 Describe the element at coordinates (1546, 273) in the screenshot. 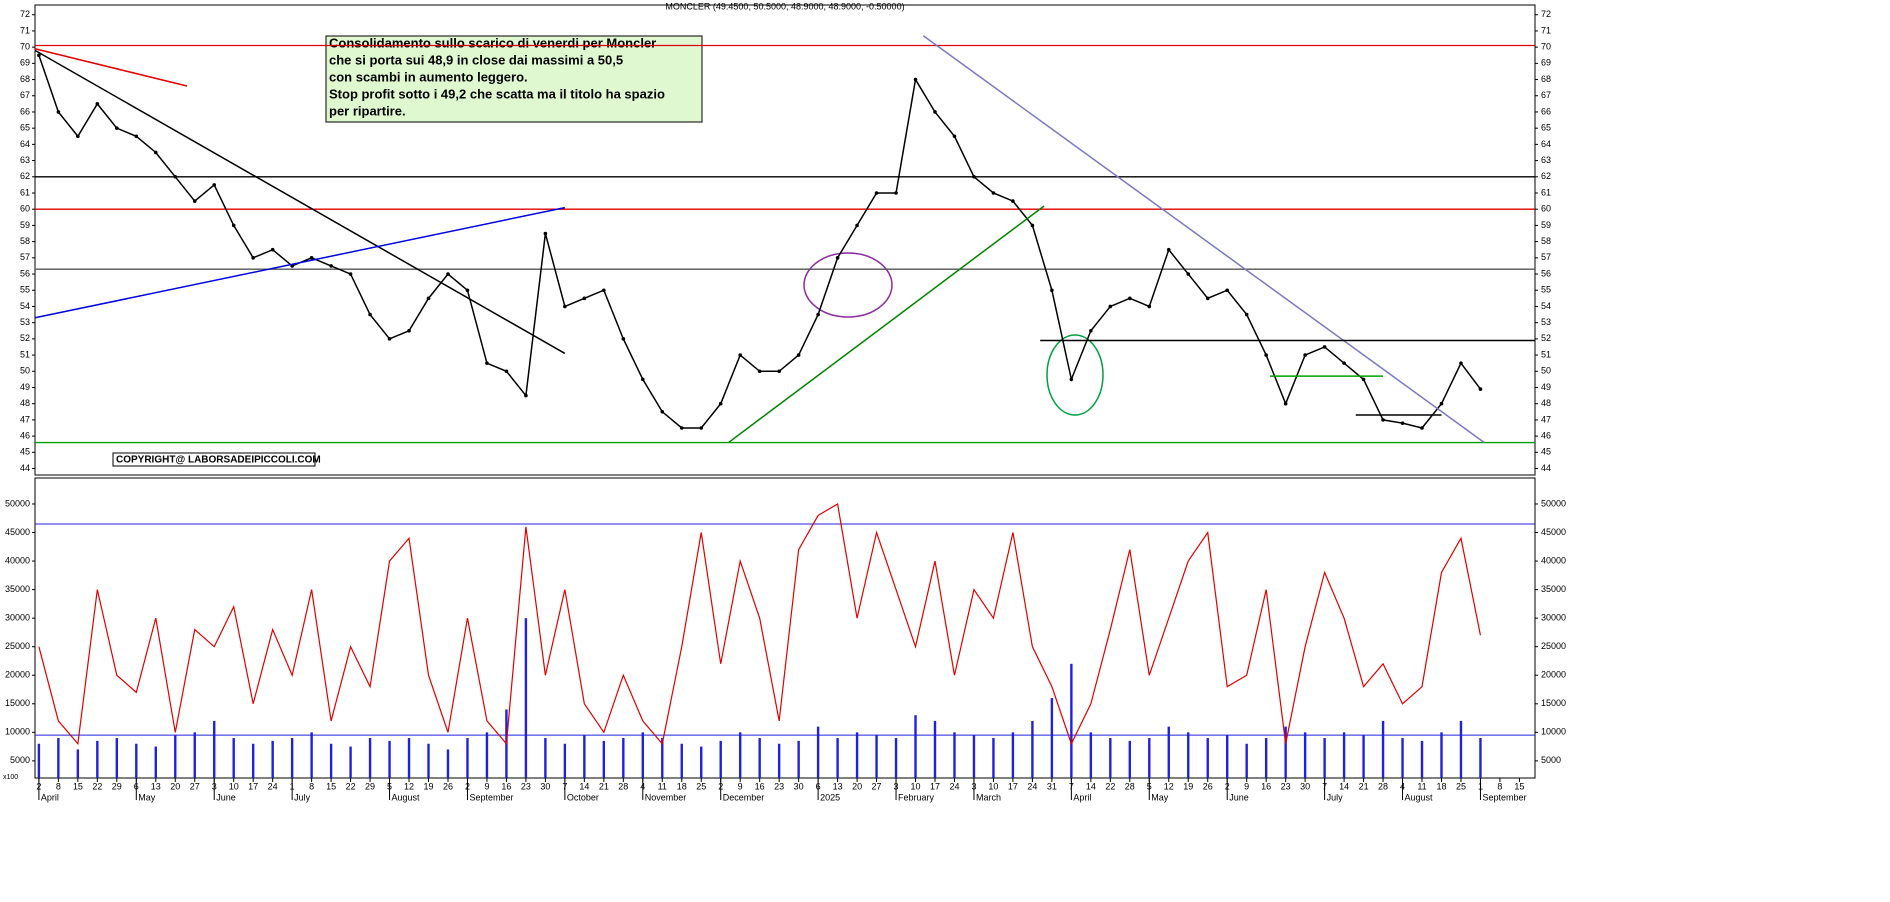

I see `y-tick-label: 56` at that location.